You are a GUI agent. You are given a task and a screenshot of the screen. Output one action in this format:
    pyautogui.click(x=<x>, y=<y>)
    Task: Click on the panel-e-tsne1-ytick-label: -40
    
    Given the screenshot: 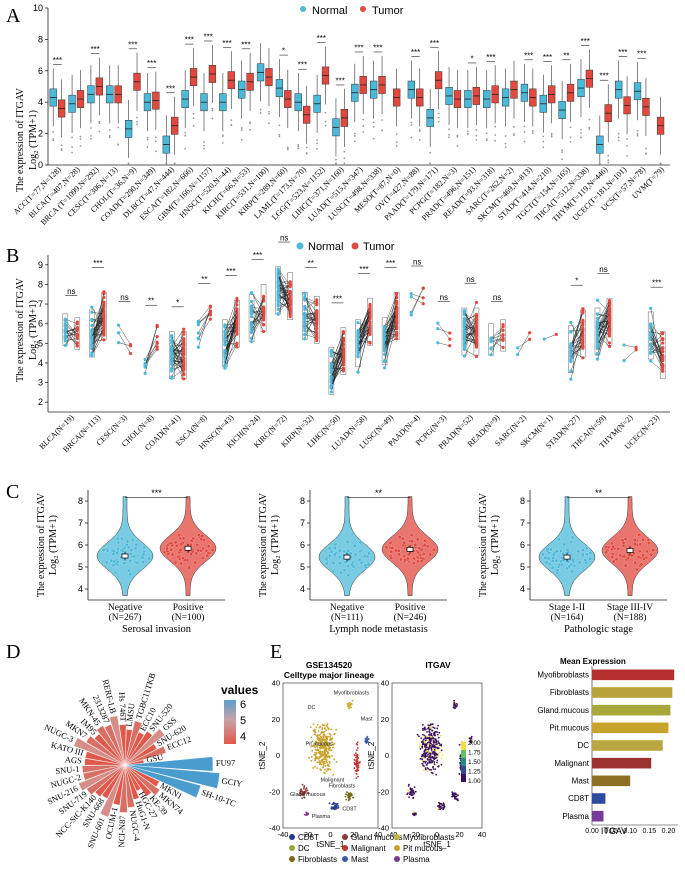 What is the action you would take?
    pyautogui.click(x=274, y=828)
    